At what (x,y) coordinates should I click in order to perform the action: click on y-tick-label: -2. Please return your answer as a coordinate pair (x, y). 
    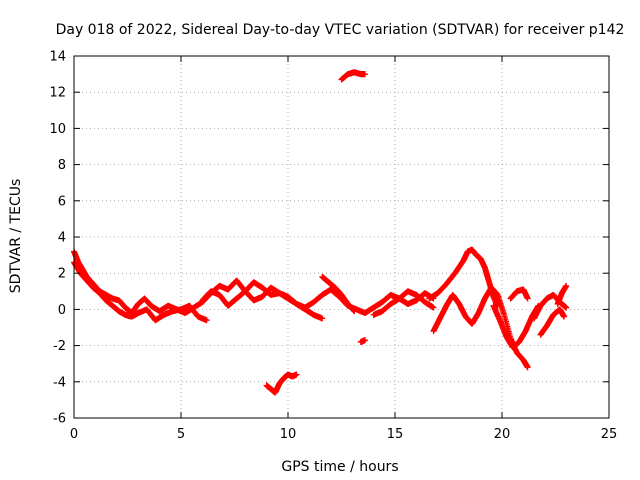
    Looking at the image, I should click on (59, 346).